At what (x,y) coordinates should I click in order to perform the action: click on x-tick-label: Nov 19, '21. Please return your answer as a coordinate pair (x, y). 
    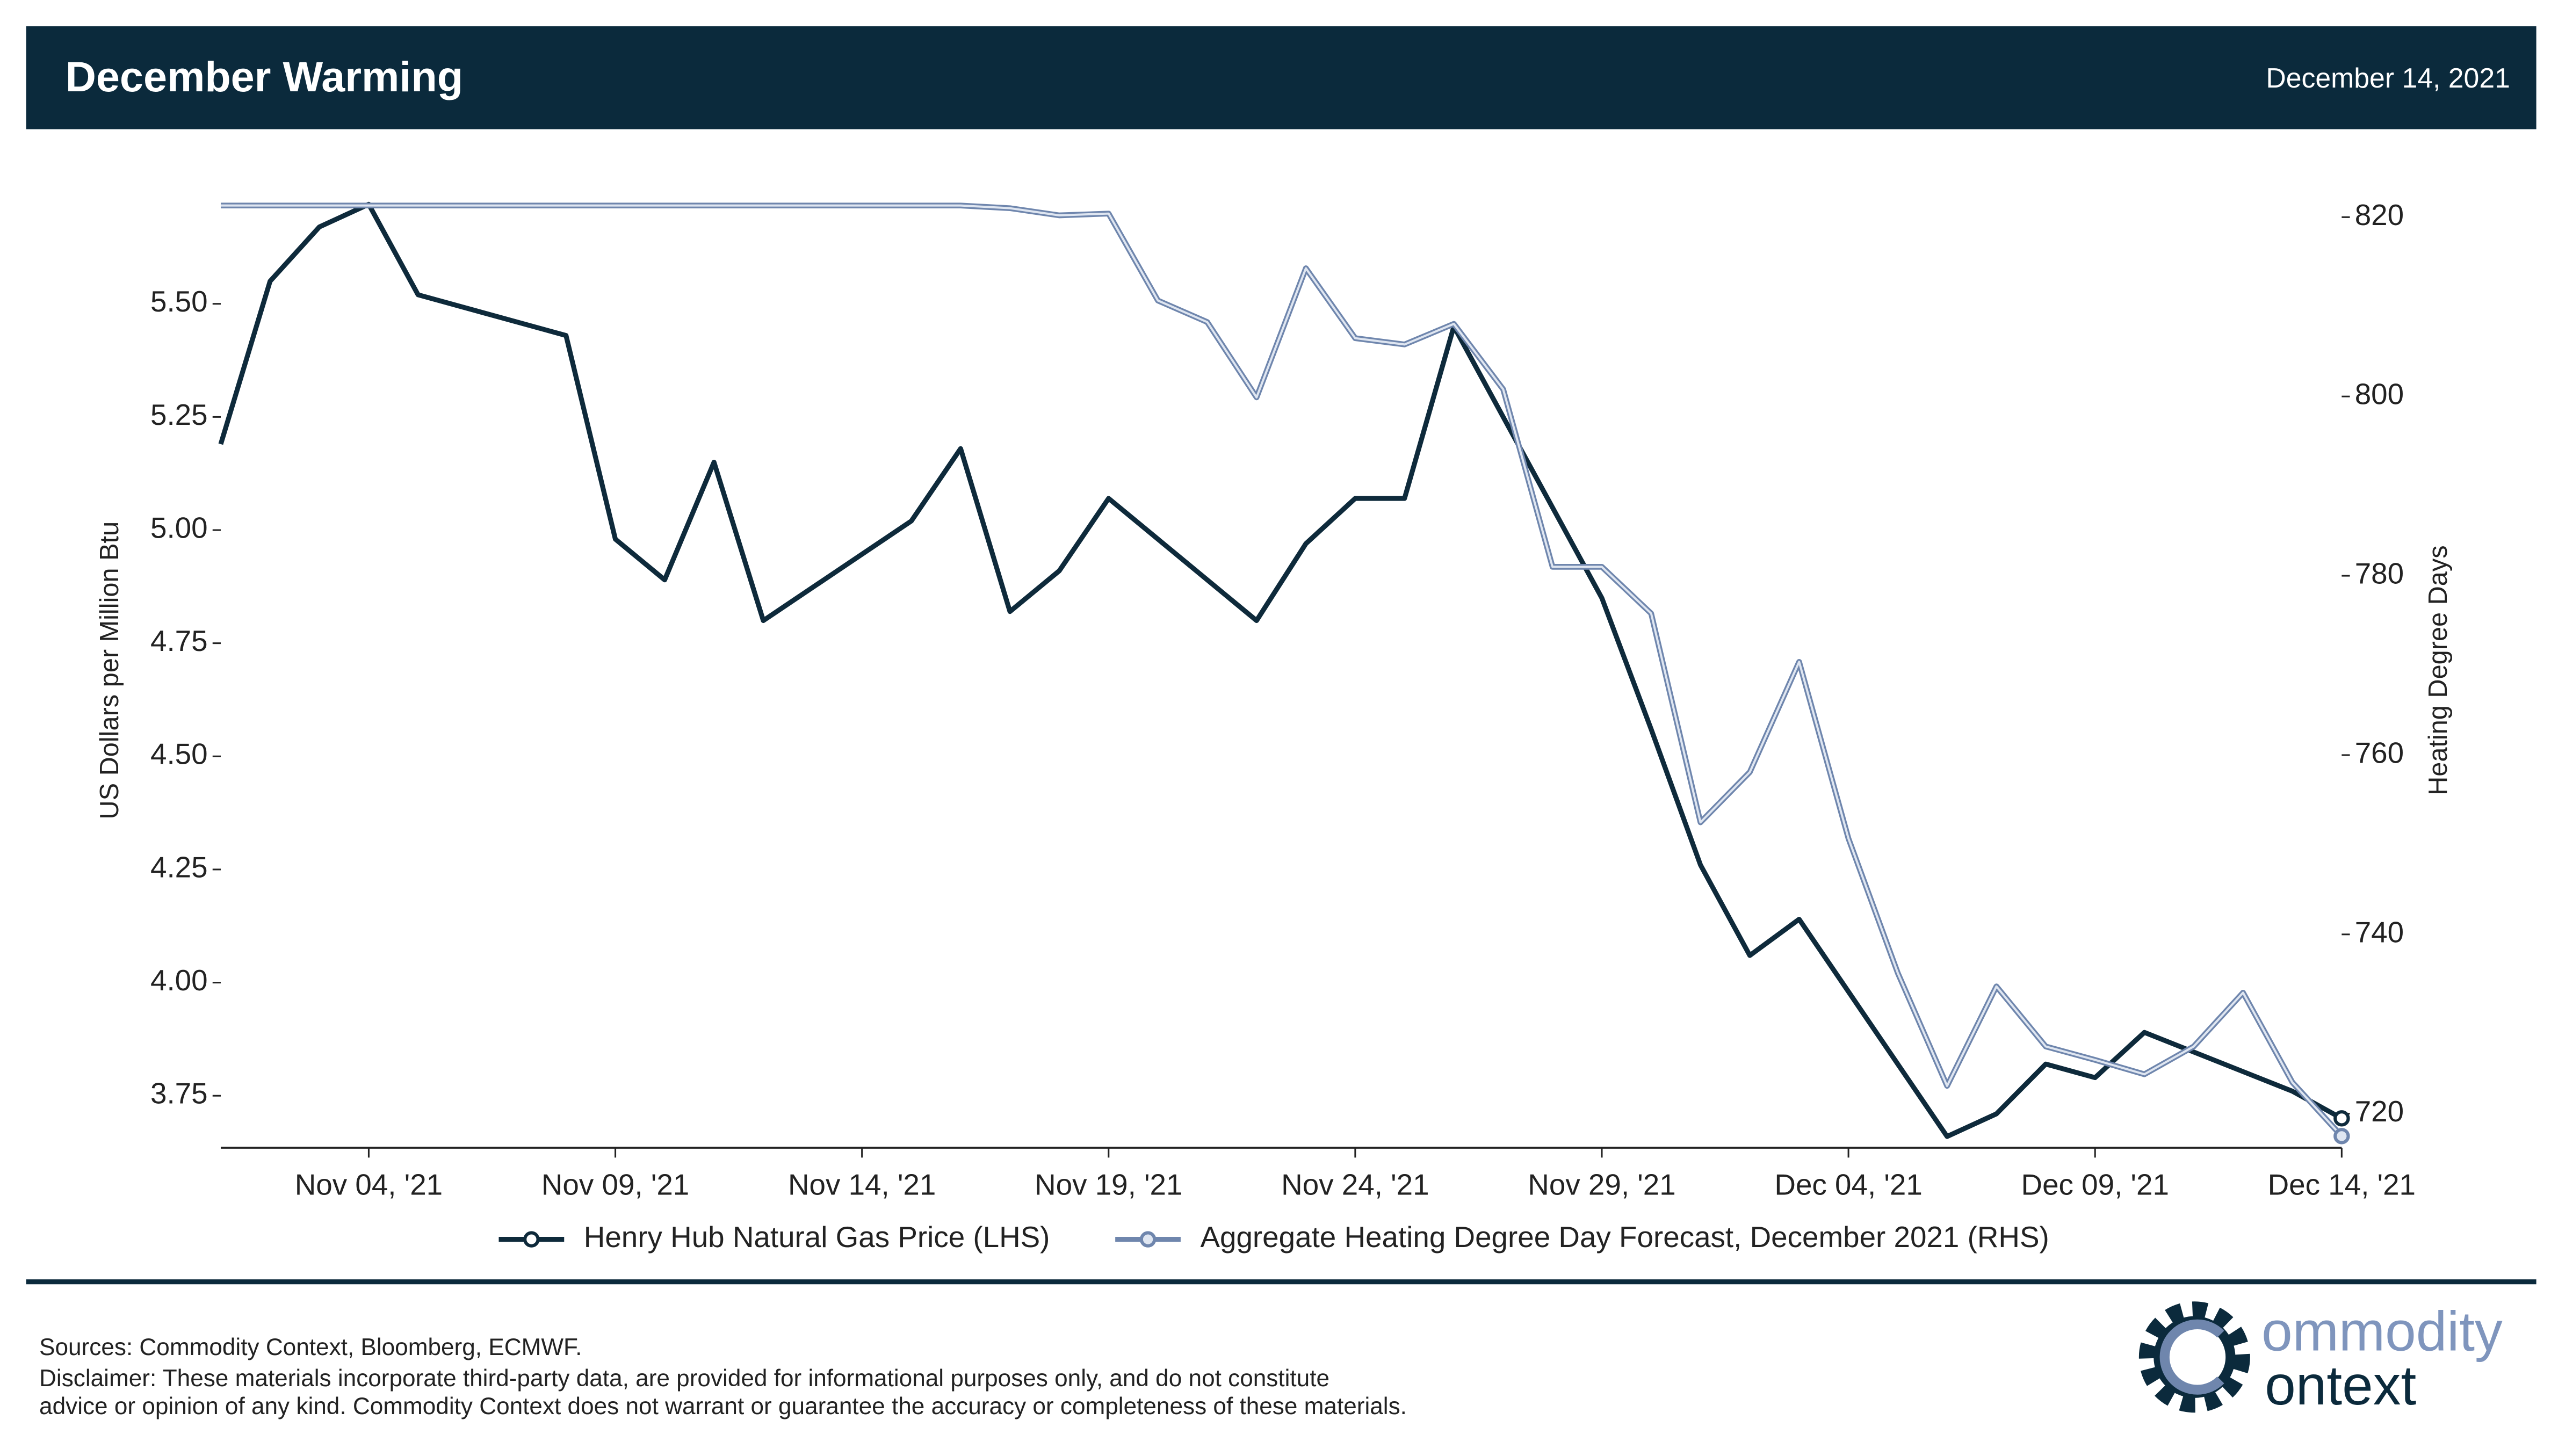
    Looking at the image, I should click on (1108, 1184).